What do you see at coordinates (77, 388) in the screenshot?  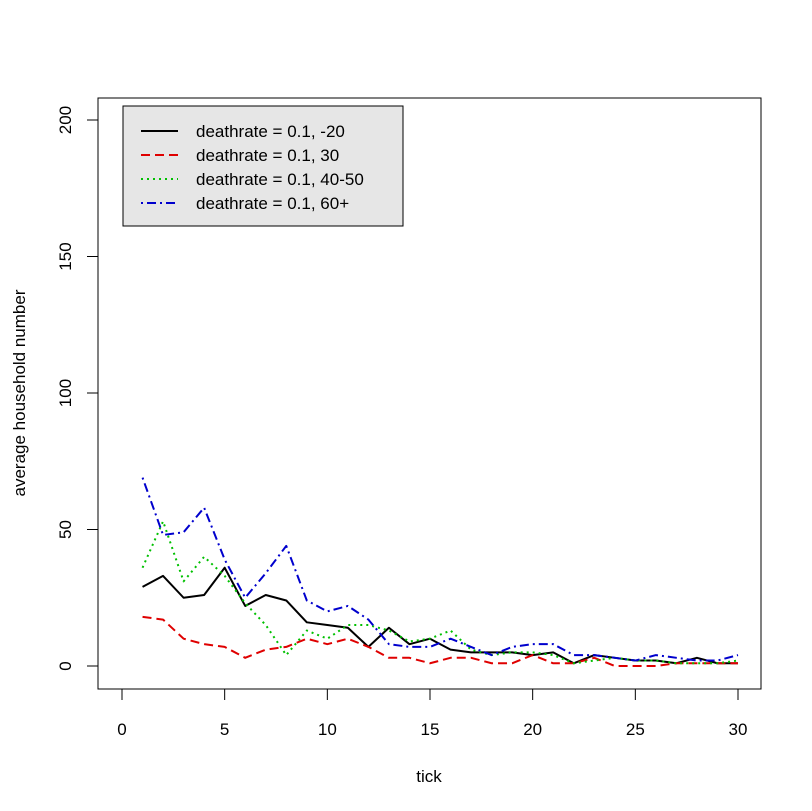 I see `y-axis: 0 50 100 150 200` at bounding box center [77, 388].